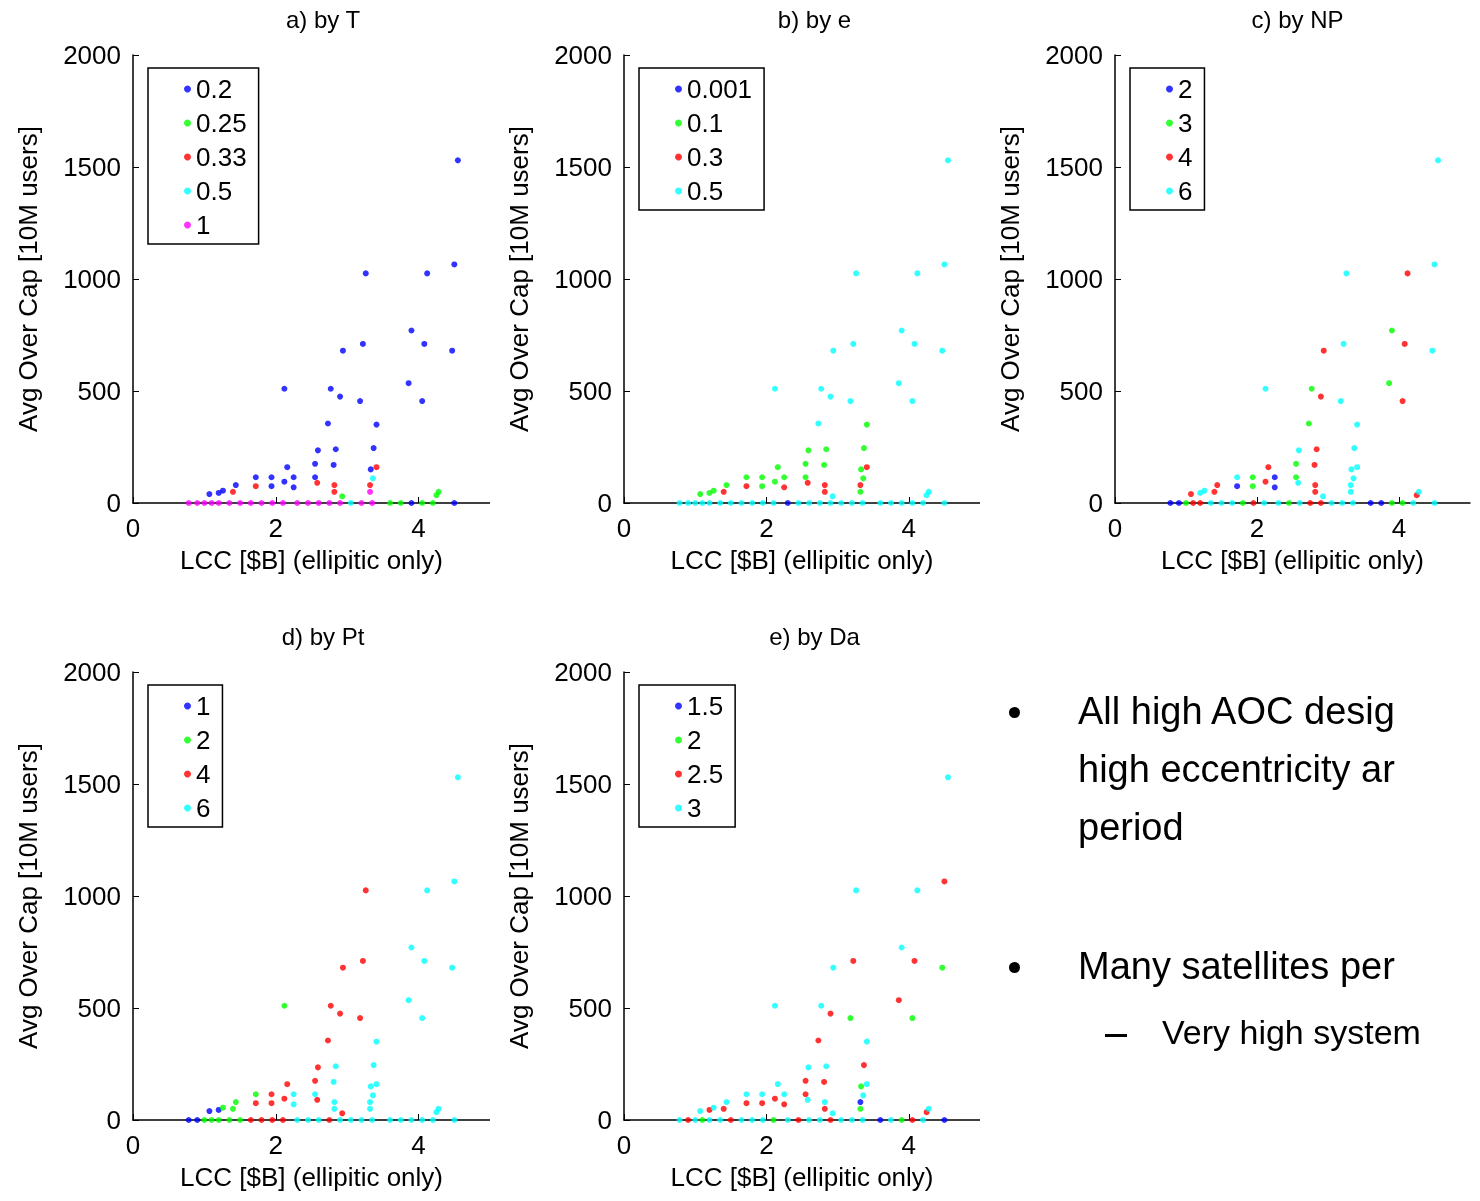  What do you see at coordinates (203, 808) in the screenshot?
I see `legend-label: 6` at bounding box center [203, 808].